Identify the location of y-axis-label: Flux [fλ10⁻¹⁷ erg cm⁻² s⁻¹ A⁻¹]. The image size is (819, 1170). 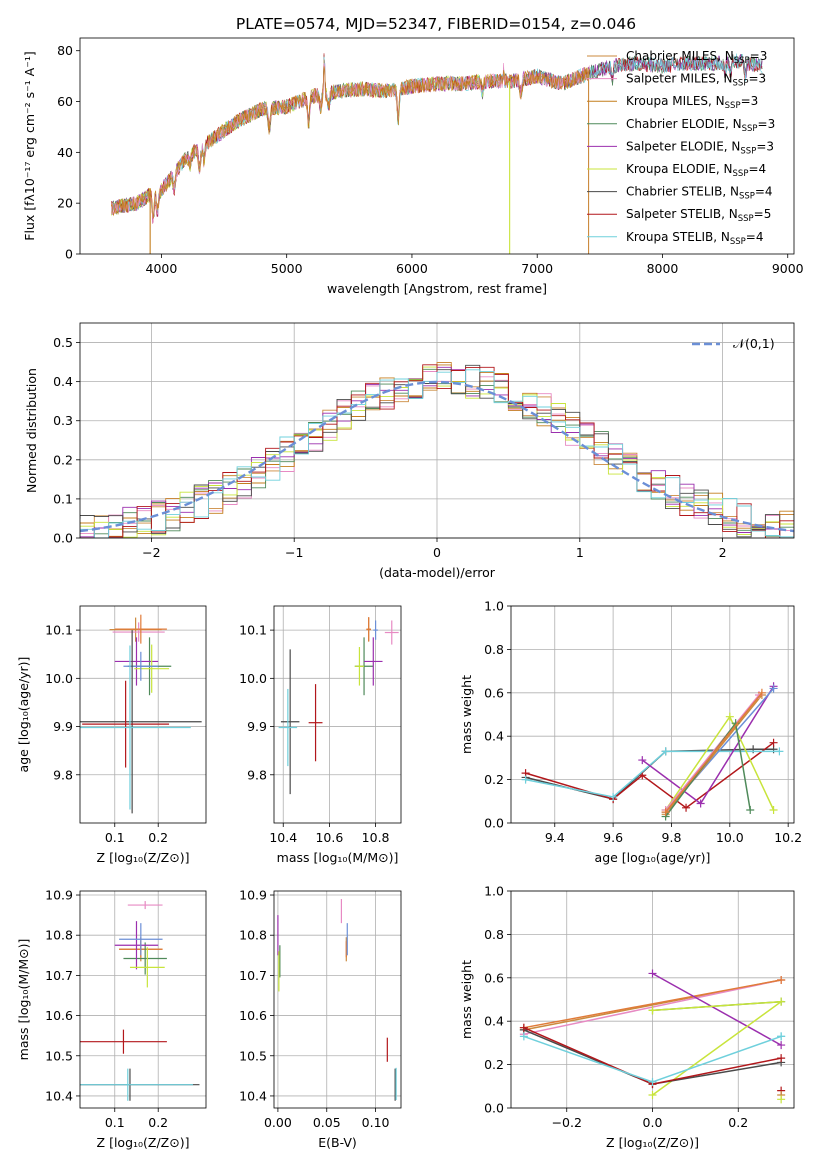
(29, 145).